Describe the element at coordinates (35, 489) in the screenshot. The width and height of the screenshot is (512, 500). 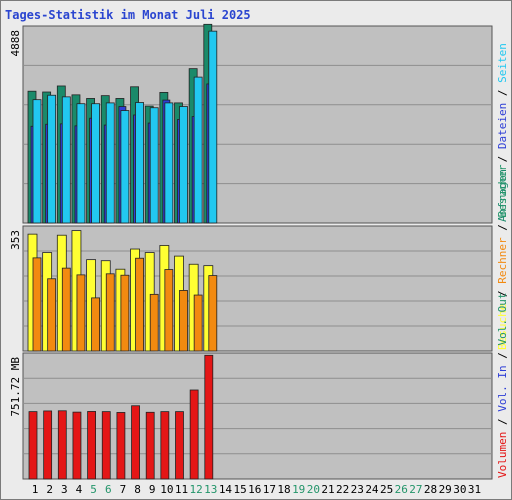
I see `x-tick-label-day-1: 1` at that location.